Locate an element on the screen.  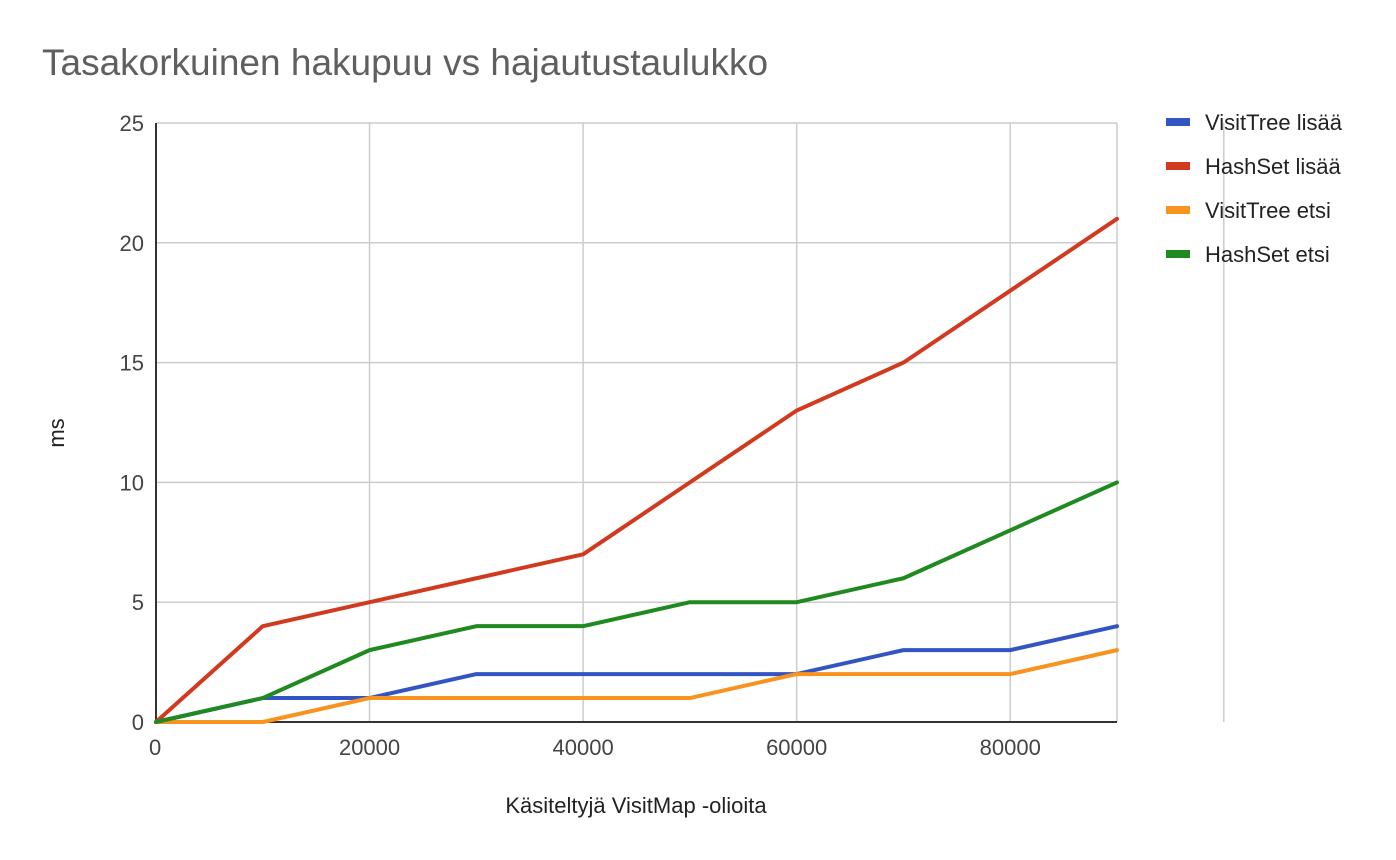
x-tick-label: 40000 is located at coordinates (583, 747).